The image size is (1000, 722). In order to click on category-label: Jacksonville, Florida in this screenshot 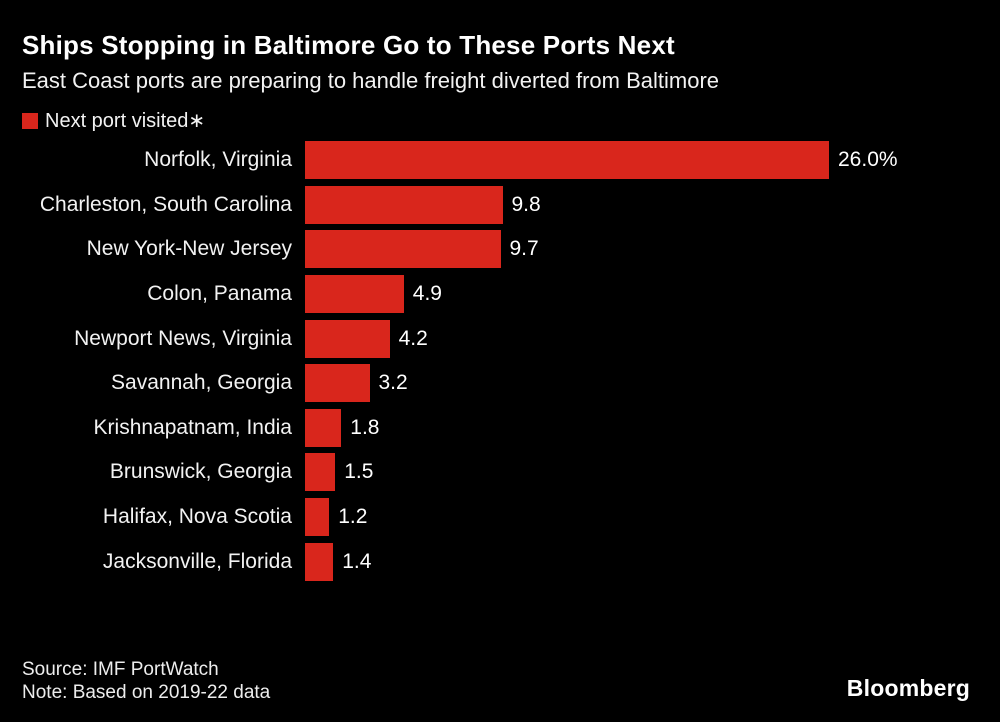, I will do `click(197, 561)`.